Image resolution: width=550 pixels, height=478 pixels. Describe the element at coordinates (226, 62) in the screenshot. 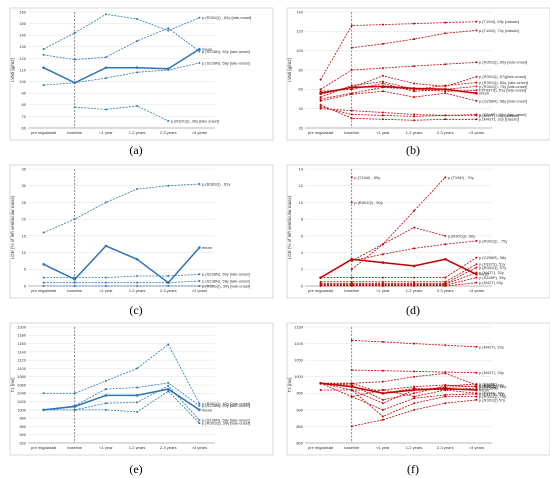

I see `series-label: p.(S238N), 58y [late-onset]` at that location.